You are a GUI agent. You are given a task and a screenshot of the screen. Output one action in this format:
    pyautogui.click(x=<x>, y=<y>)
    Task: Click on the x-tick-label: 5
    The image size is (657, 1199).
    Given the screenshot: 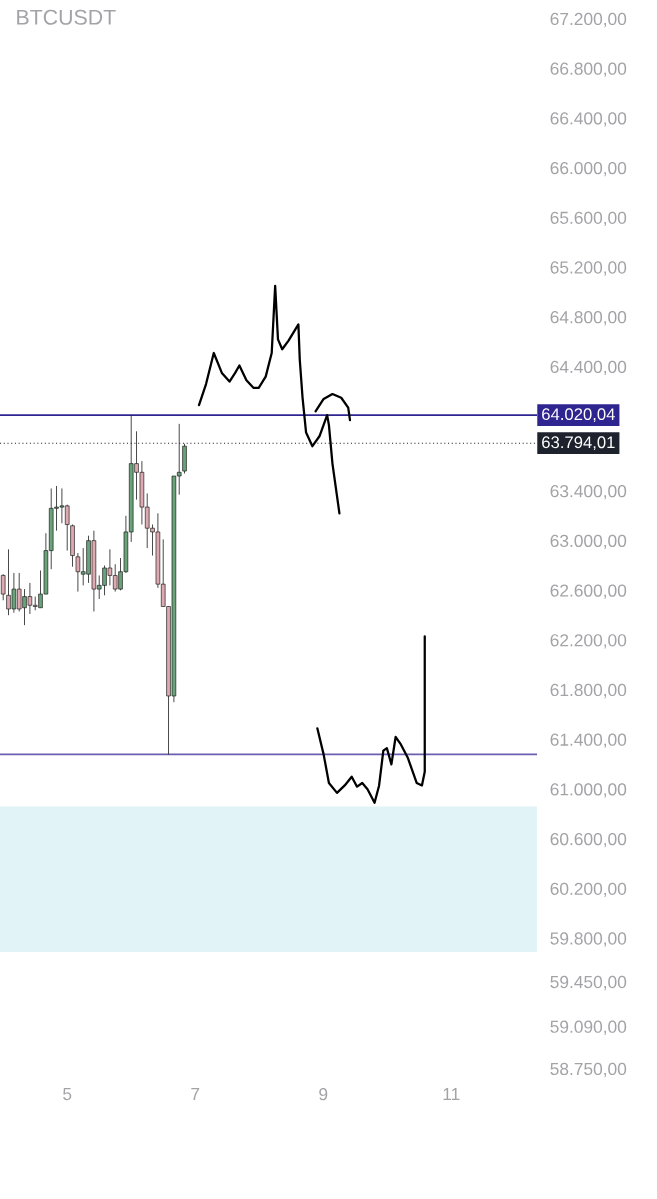 What is the action you would take?
    pyautogui.click(x=67, y=1094)
    